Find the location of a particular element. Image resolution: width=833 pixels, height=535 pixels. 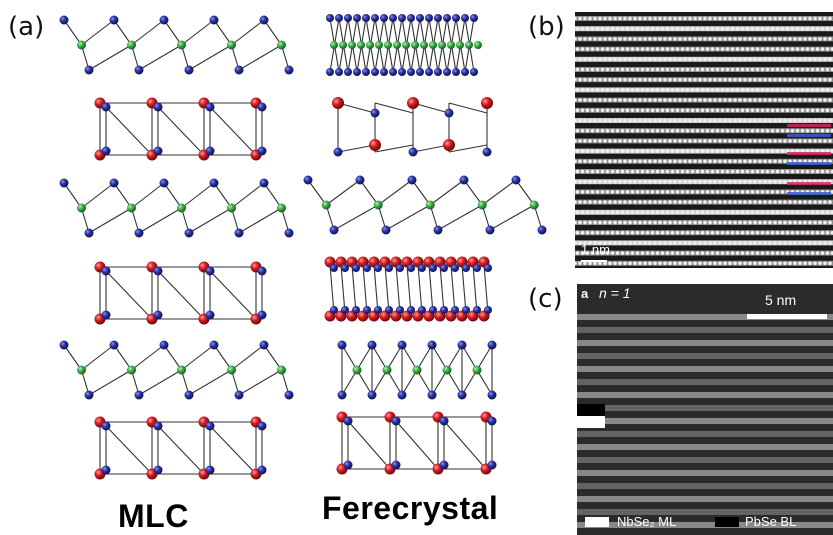

overlay-model-row is located at coordinates (809, 125).